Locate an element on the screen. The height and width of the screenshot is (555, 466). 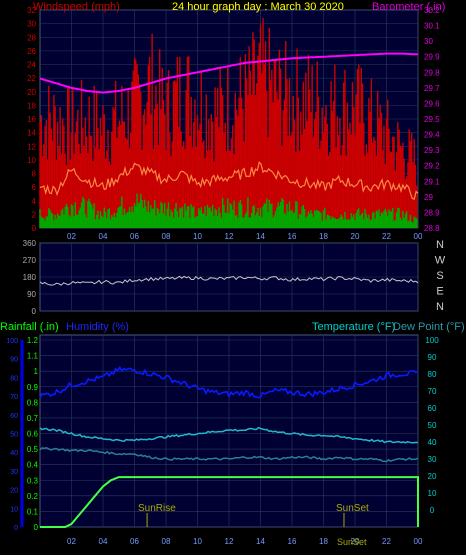
temperature-line is located at coordinates (229, 435).